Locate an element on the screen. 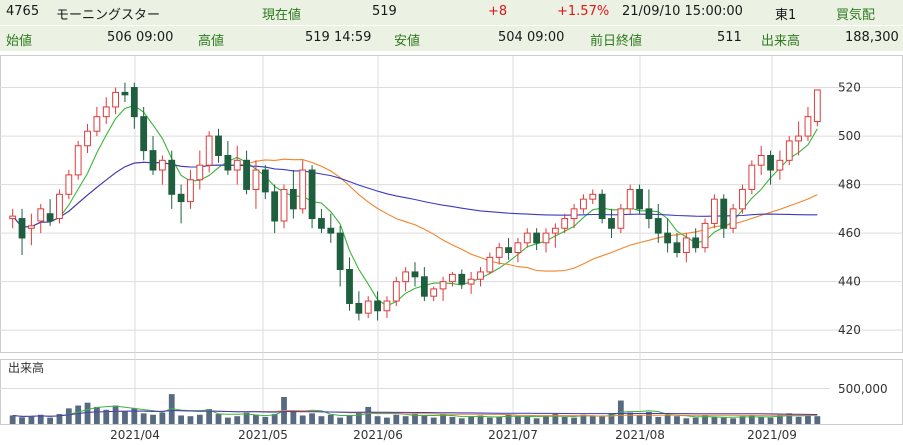 Image resolution: width=903 pixels, height=445 pixels. high-label: 高値 is located at coordinates (211, 41).